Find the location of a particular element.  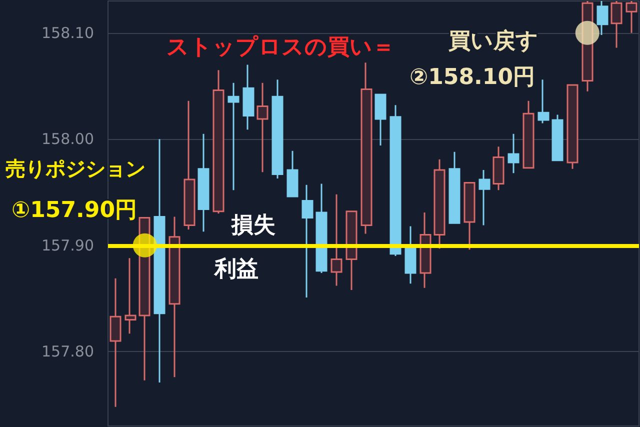

y-tick-label: 157.90 is located at coordinates (68, 245).